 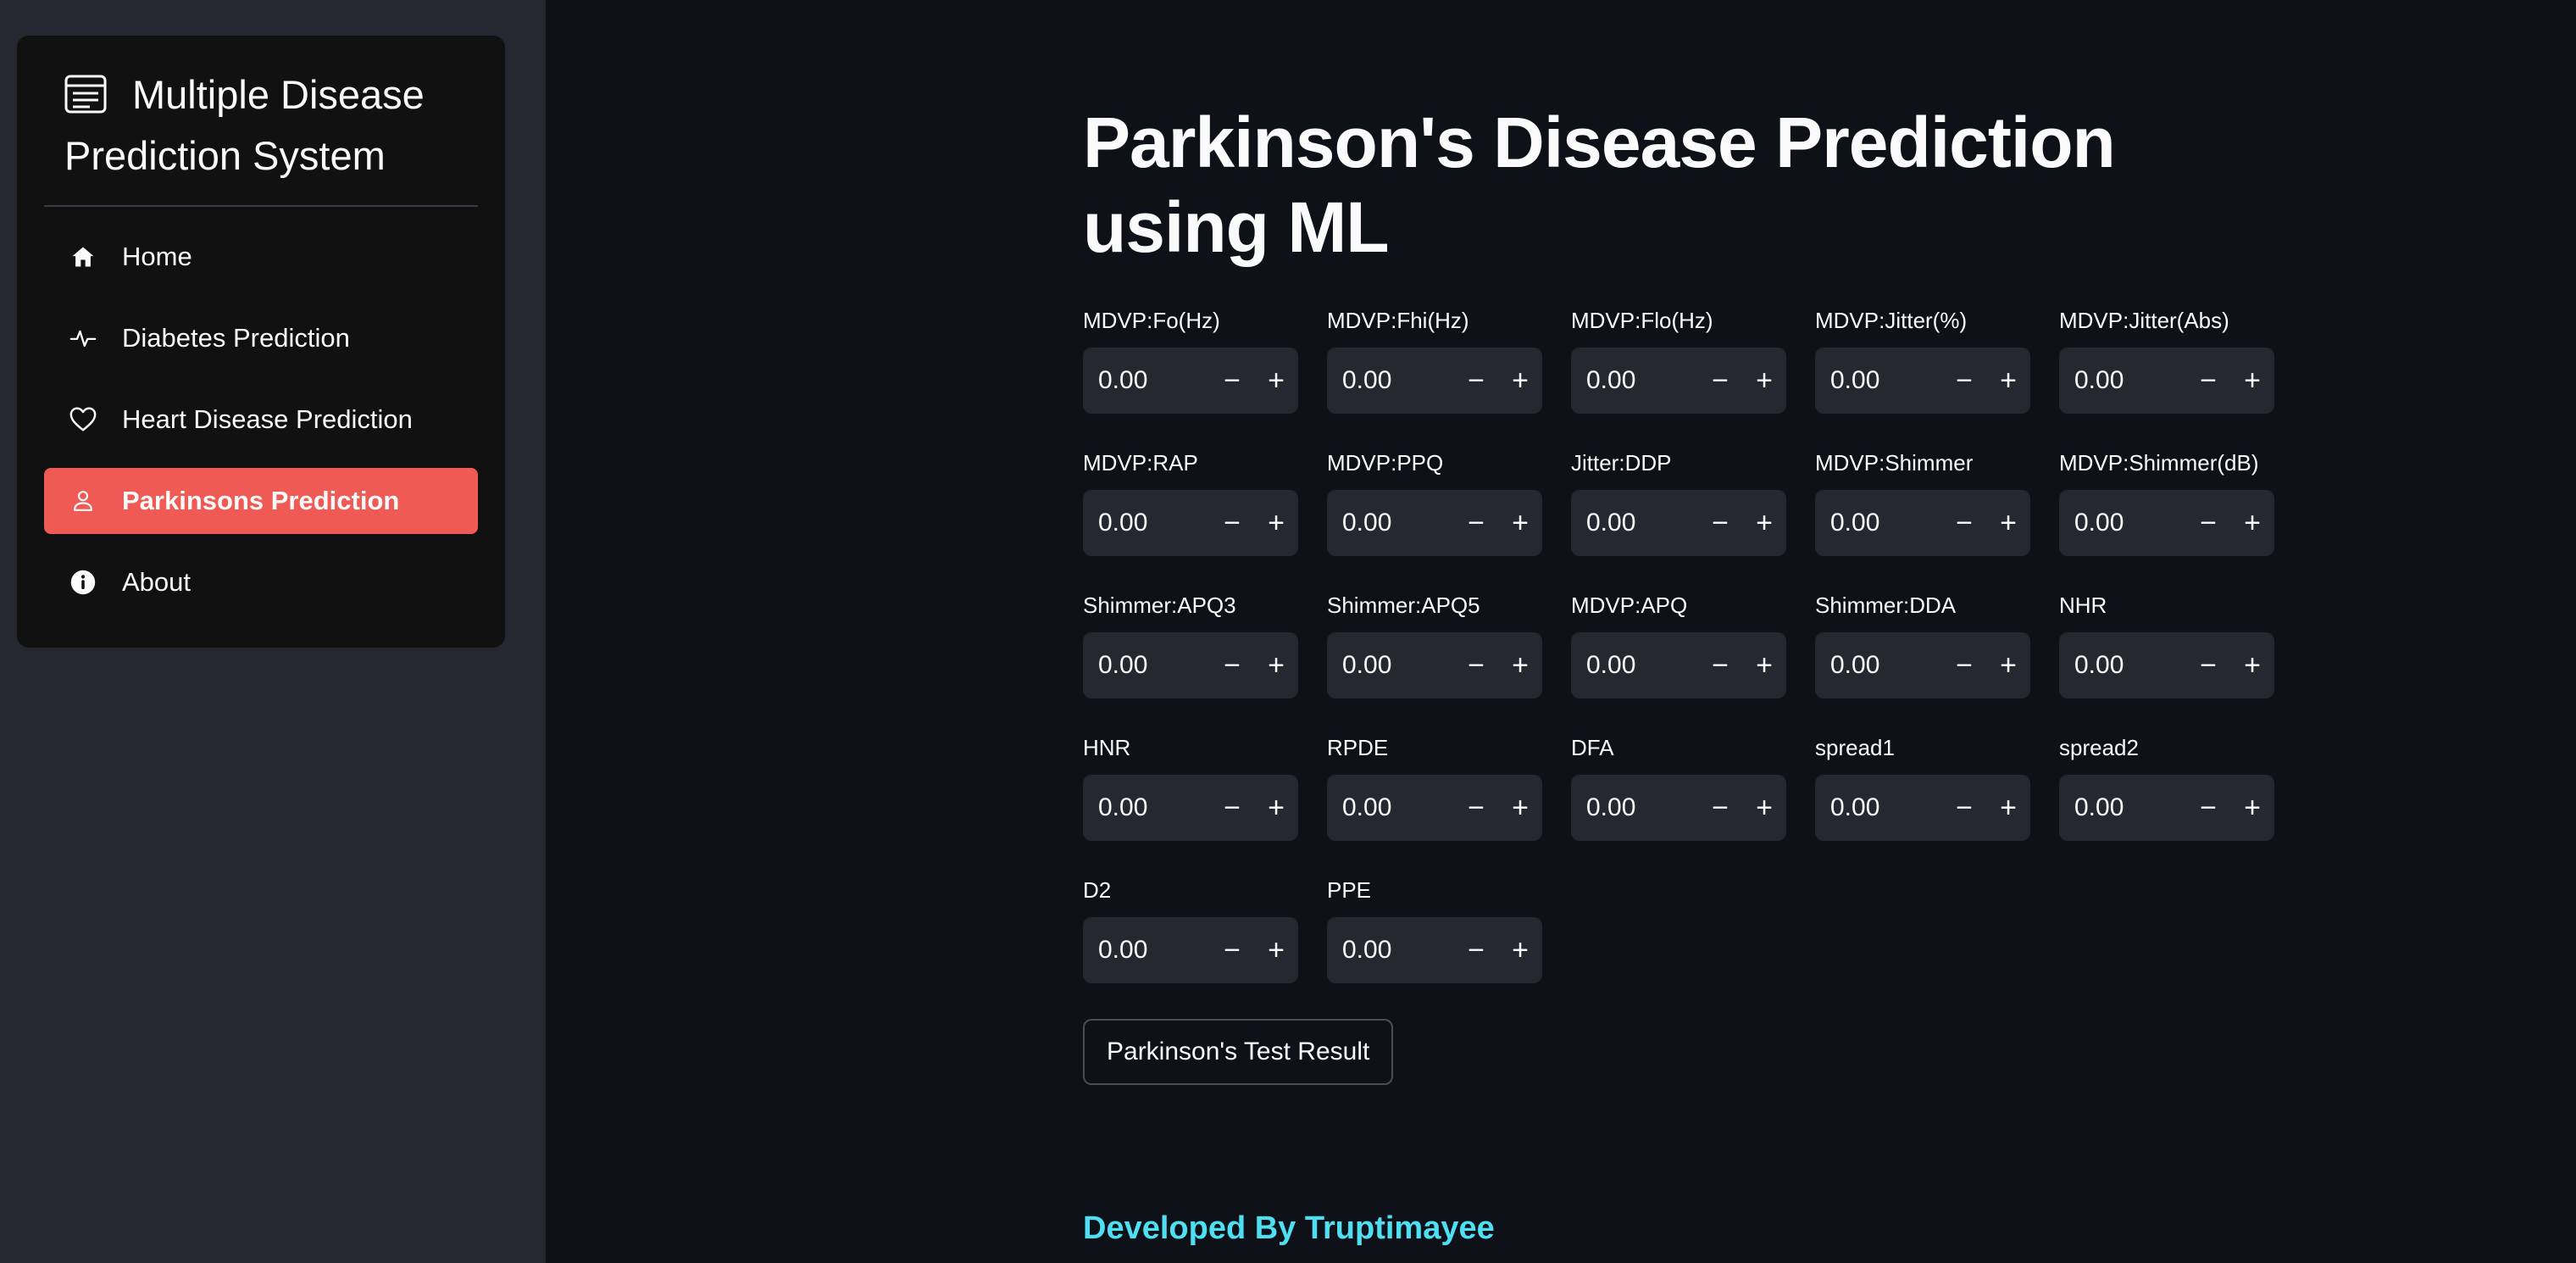 I want to click on field-dfa: DFA −+, so click(x=1678, y=787).